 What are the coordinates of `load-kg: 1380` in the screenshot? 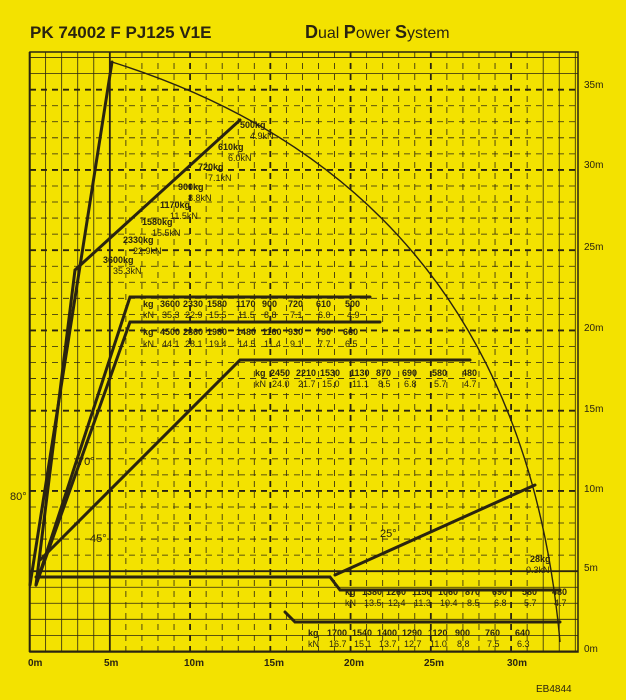 It's located at (372, 592).